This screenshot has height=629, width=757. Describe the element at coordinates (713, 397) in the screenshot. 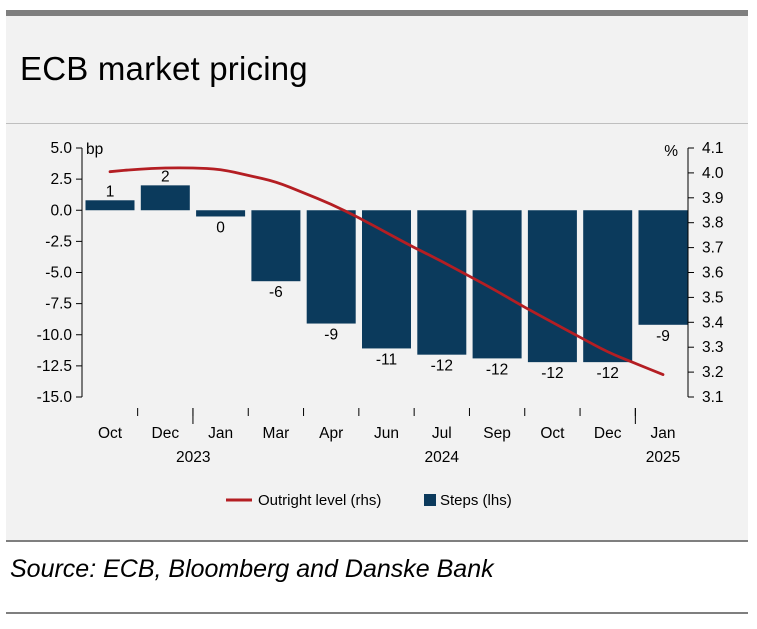

I see `right-tick-label: 3.1` at that location.